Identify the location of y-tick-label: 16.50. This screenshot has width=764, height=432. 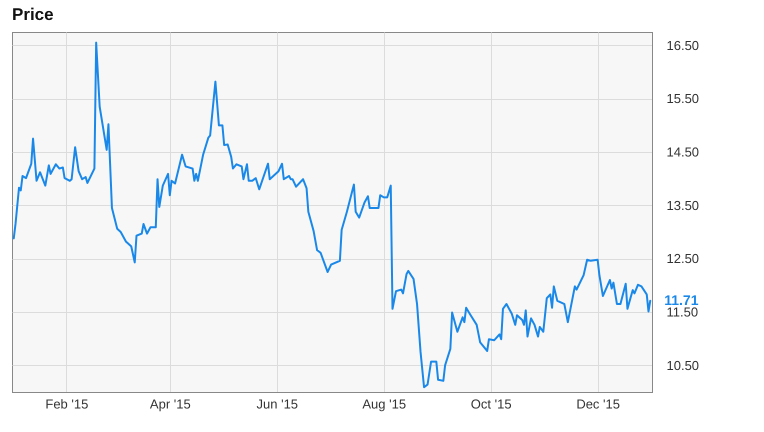
(683, 45).